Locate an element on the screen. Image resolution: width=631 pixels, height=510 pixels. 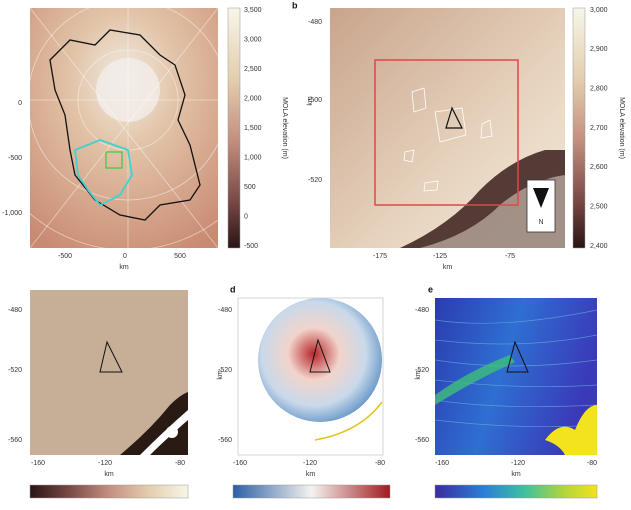
colorbar-tick-label: 2,000 is located at coordinates (253, 98).